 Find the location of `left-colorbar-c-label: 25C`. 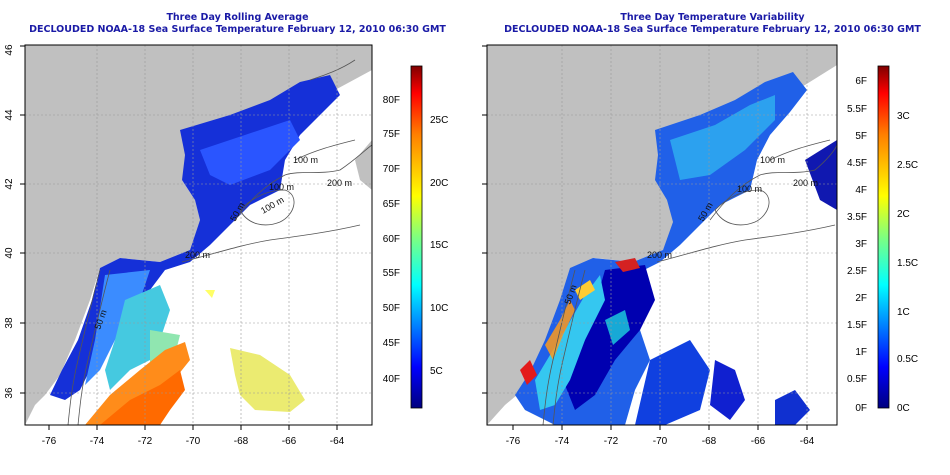

left-colorbar-c-label: 25C is located at coordinates (439, 120).